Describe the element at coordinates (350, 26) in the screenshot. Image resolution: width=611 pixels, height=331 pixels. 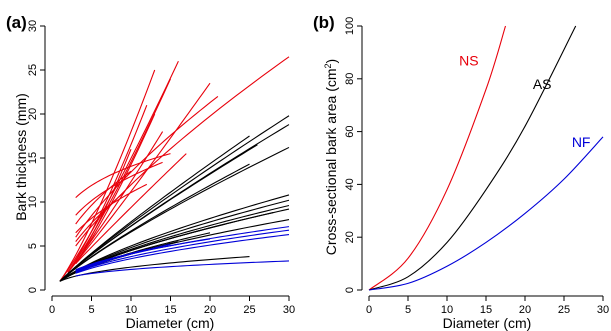
I see `y-tick-label: 100` at that location.